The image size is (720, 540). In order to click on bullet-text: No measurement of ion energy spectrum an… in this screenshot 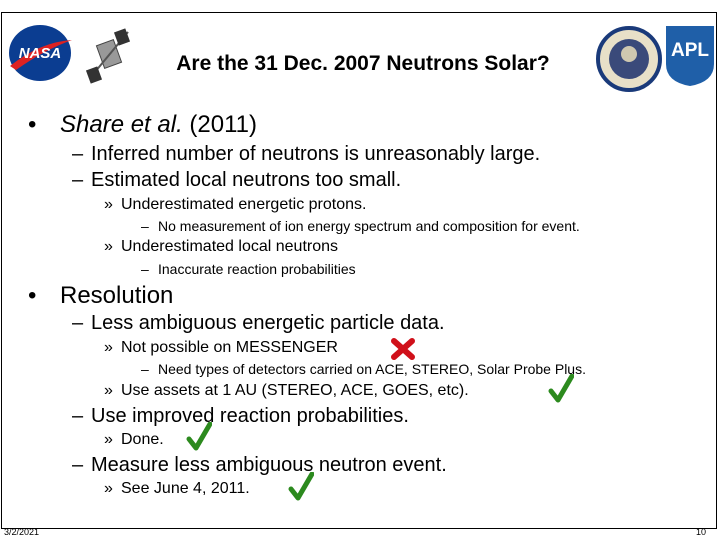, I will do `click(369, 226)`.